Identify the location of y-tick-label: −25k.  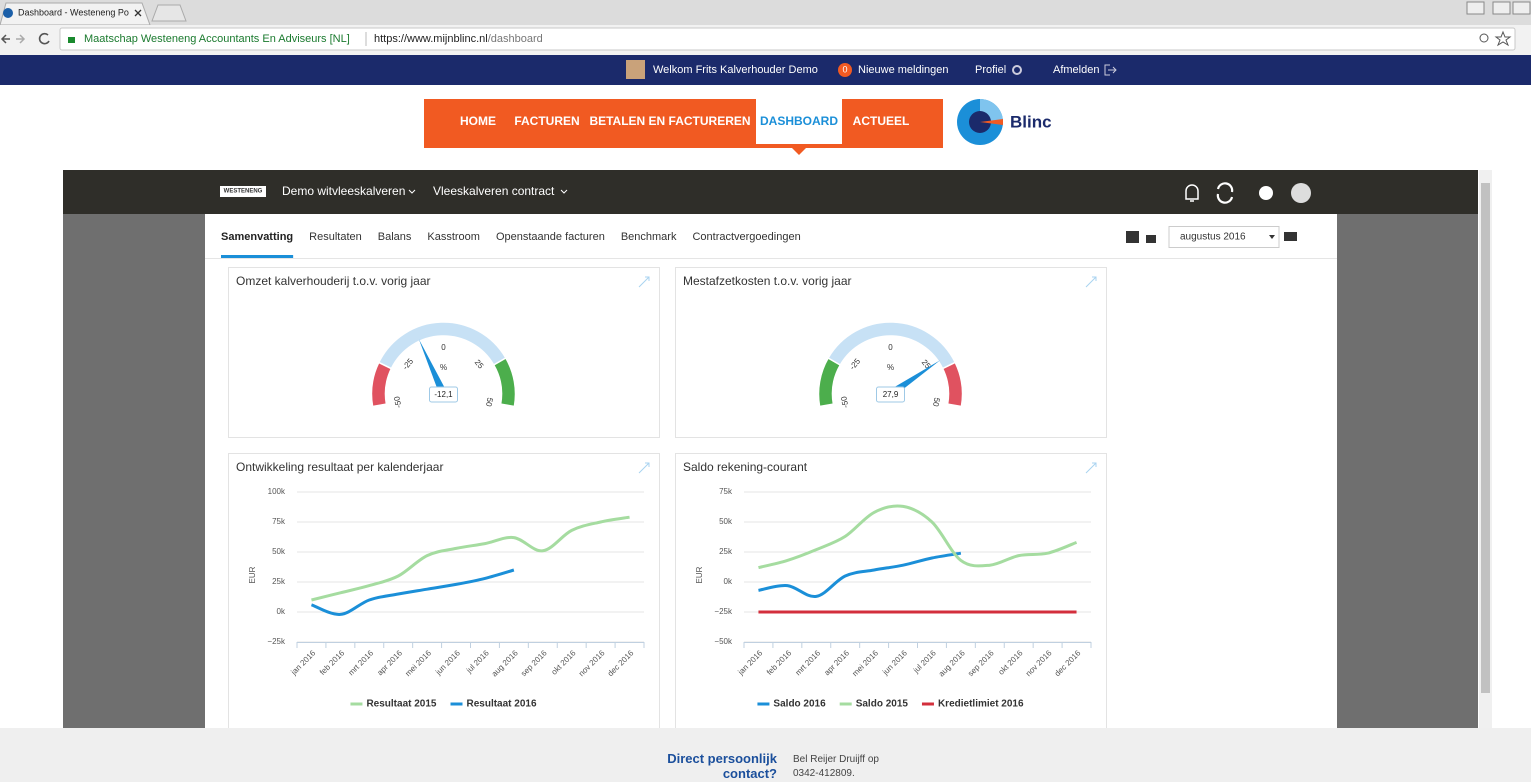
(276, 641).